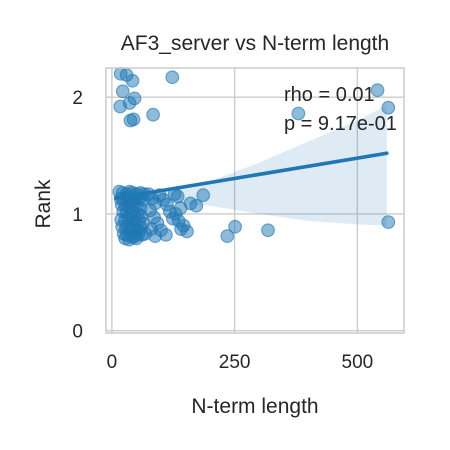 The width and height of the screenshot is (450, 450). I want to click on y-tick-labels: 0 1 2, so click(77, 215).